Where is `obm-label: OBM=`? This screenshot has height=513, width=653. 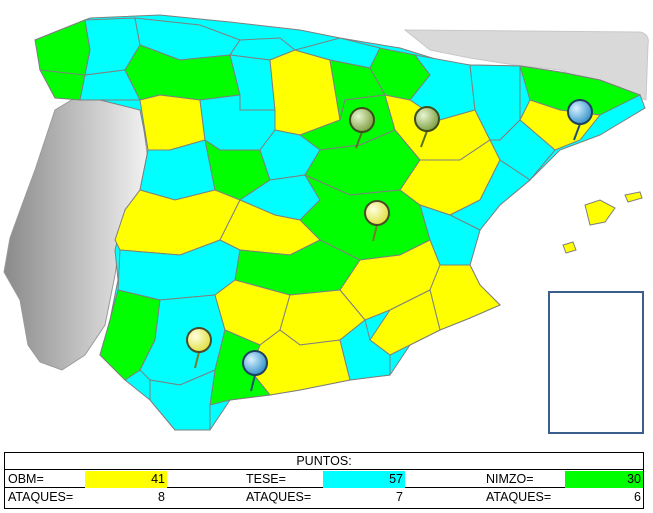
obm-label: OBM= is located at coordinates (26, 479).